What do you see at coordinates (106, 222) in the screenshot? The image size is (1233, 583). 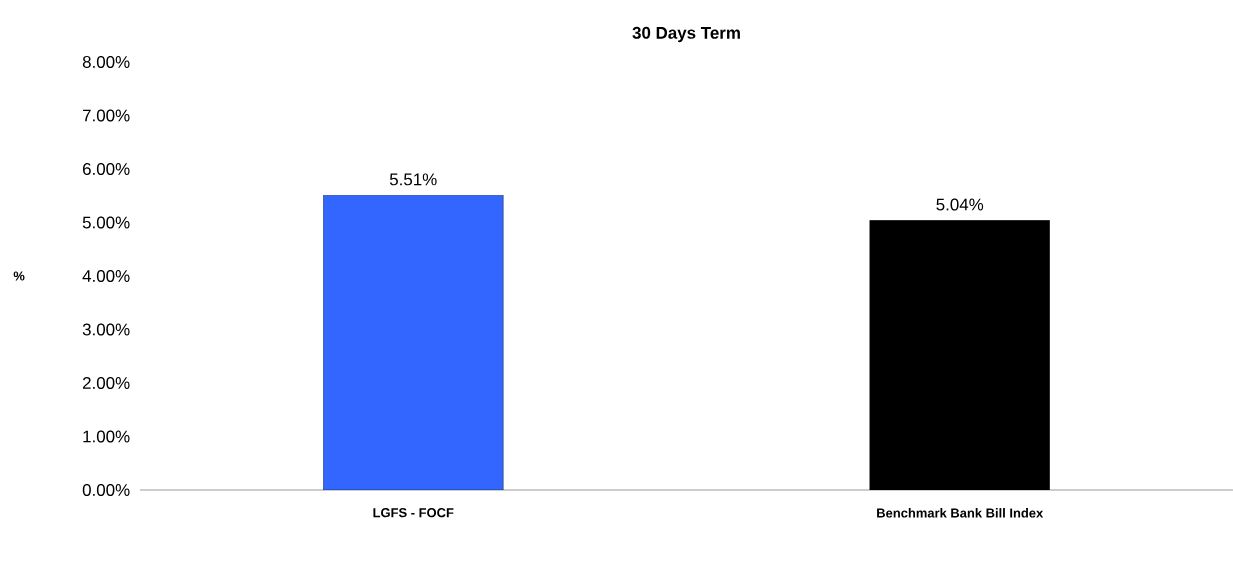 I see `y-tick-label: 5.00%` at bounding box center [106, 222].